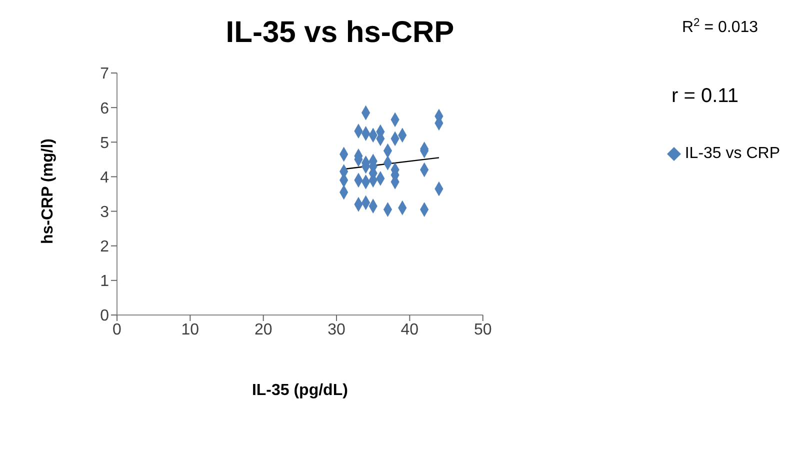  Describe the element at coordinates (705, 96) in the screenshot. I see `text: r = 0.11` at that location.